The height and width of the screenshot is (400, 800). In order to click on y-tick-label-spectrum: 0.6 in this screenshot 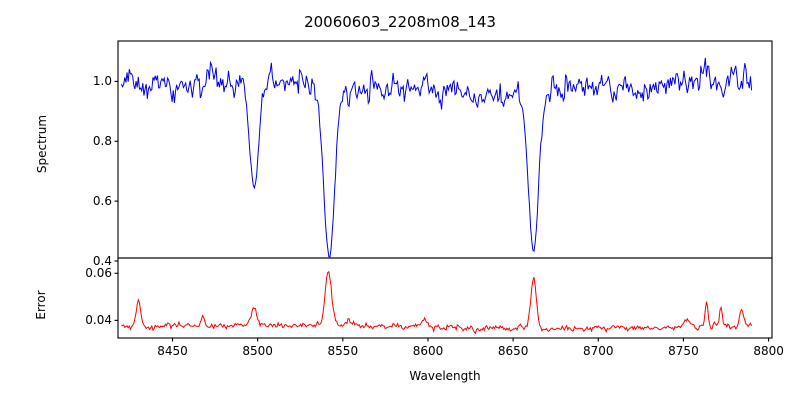, I will do `click(102, 201)`.